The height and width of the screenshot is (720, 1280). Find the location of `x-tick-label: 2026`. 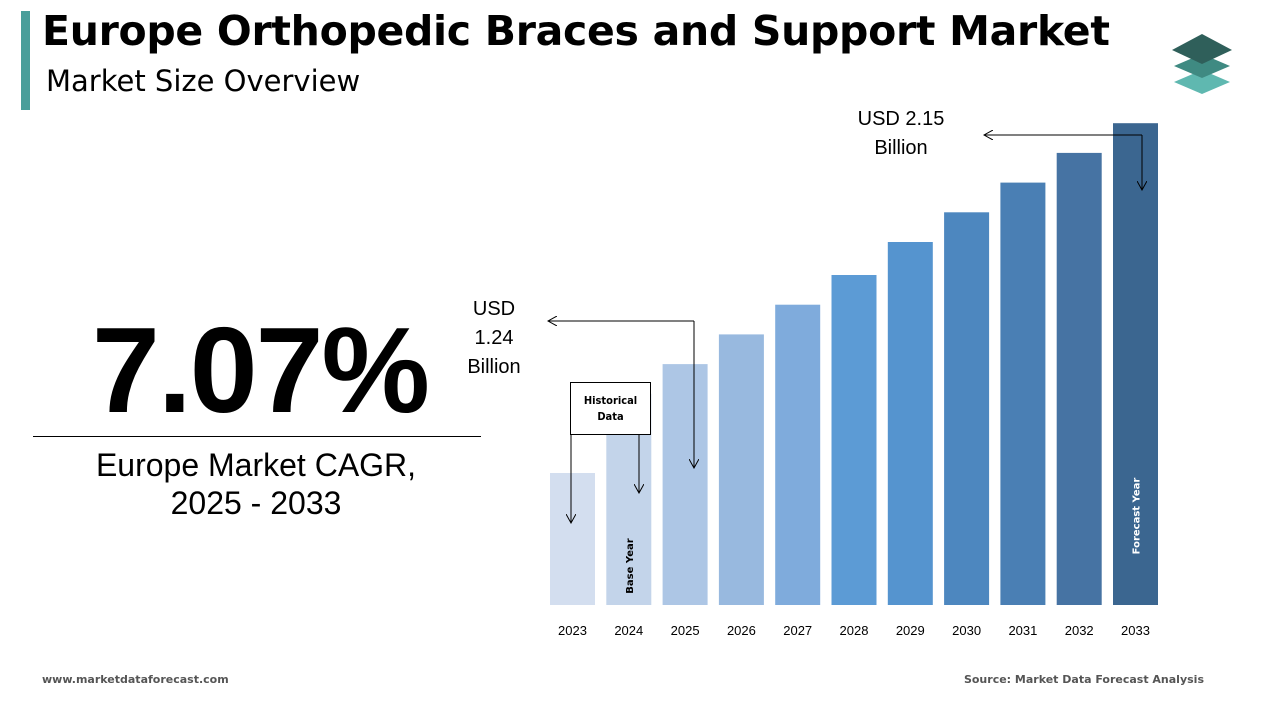

x-tick-label: 2026 is located at coordinates (741, 630).